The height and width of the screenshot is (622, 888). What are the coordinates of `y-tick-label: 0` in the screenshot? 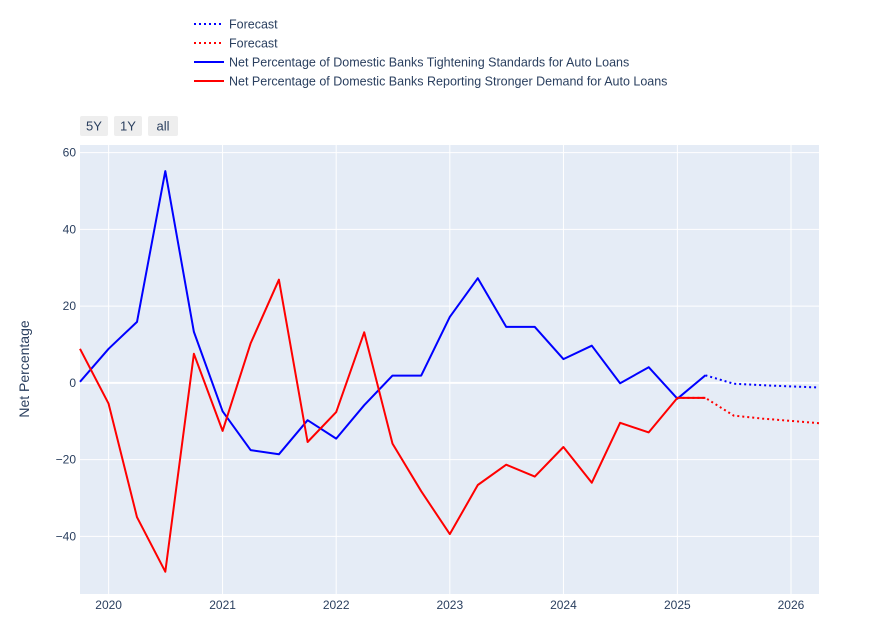 It's located at (72, 383).